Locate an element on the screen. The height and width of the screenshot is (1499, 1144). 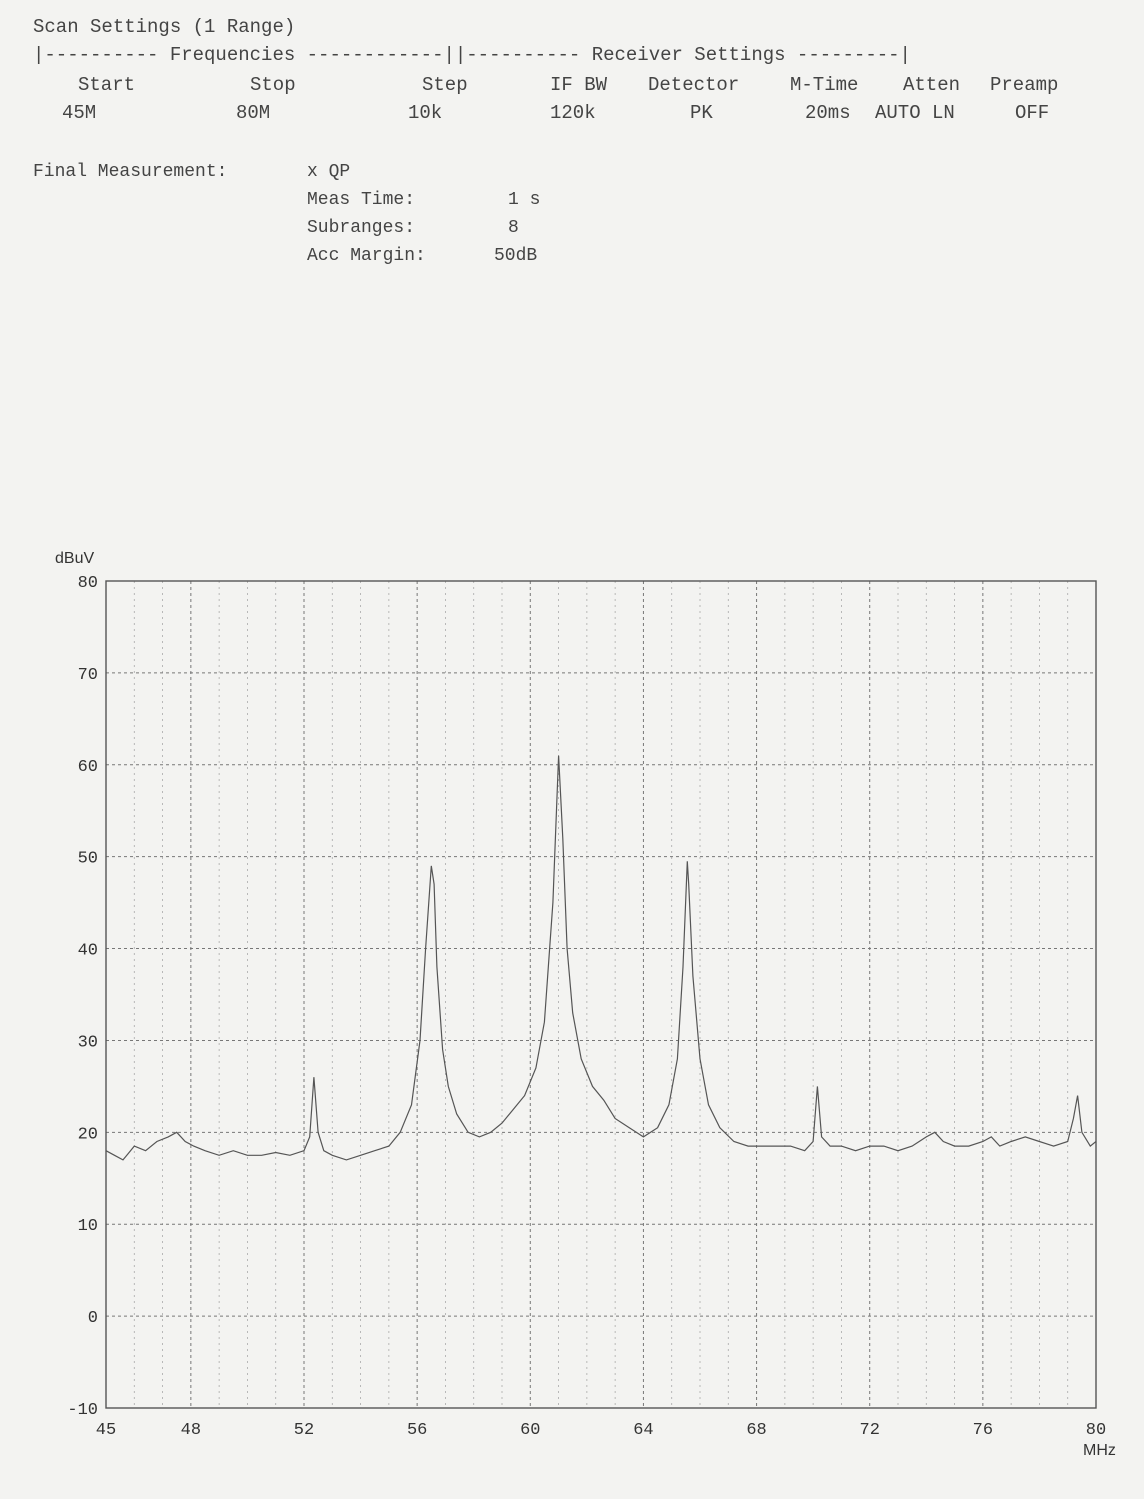
y-tick-label: 80 is located at coordinates (88, 583).